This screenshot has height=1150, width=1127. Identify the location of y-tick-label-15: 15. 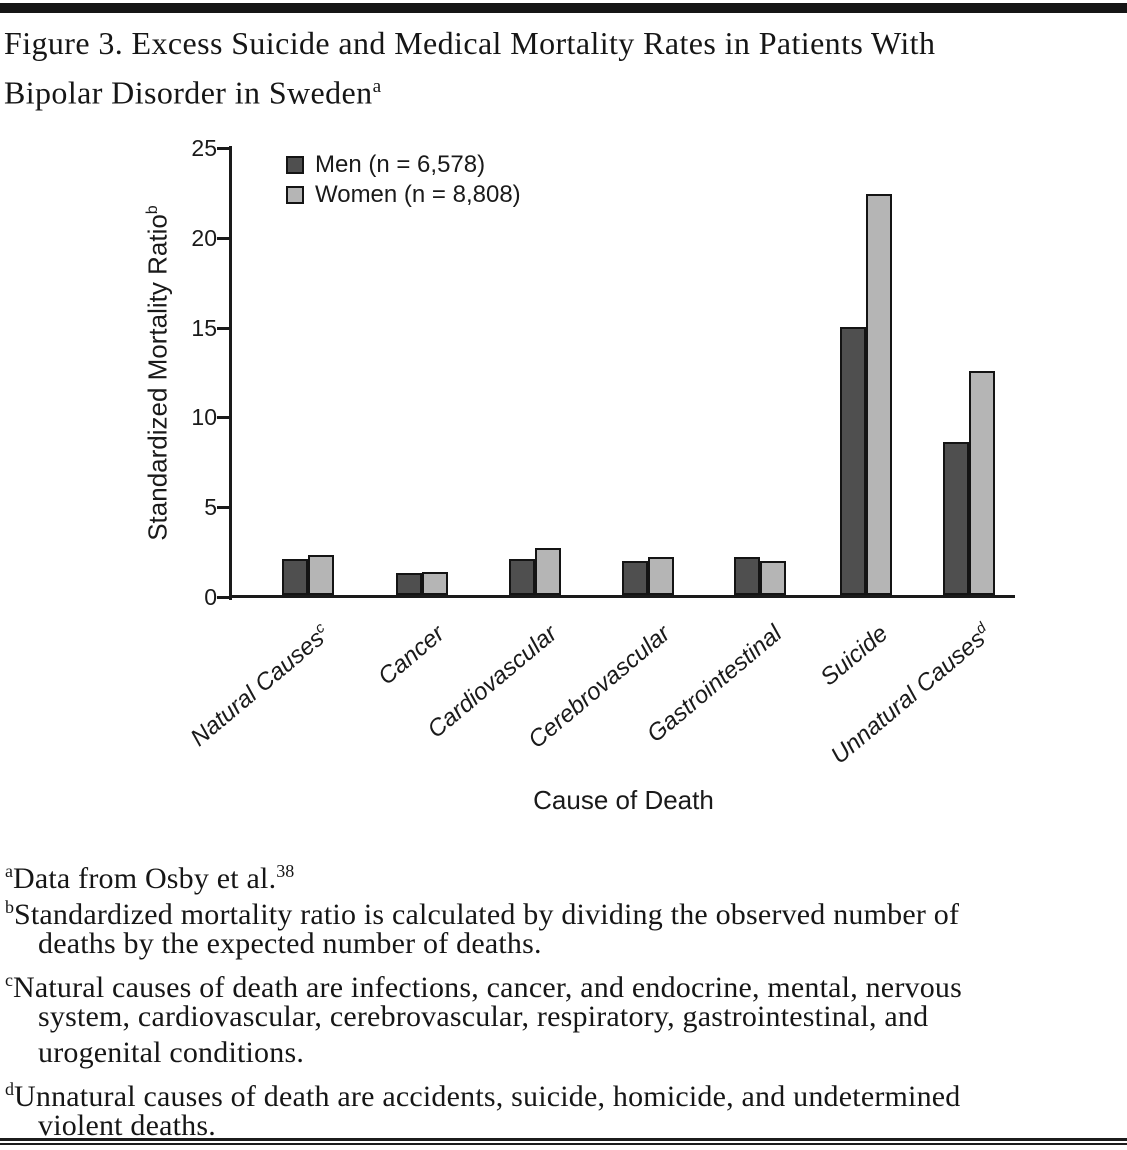
(204, 327).